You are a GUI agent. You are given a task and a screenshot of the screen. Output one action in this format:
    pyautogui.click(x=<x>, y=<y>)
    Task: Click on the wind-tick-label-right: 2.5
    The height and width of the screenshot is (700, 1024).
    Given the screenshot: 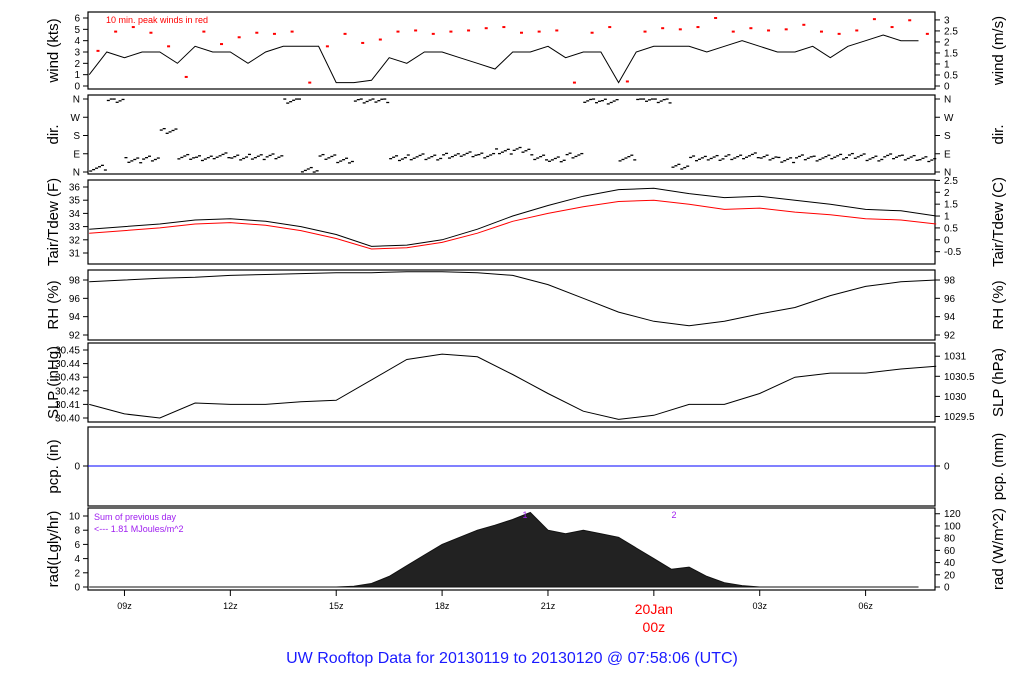 What is the action you would take?
    pyautogui.click(x=951, y=31)
    